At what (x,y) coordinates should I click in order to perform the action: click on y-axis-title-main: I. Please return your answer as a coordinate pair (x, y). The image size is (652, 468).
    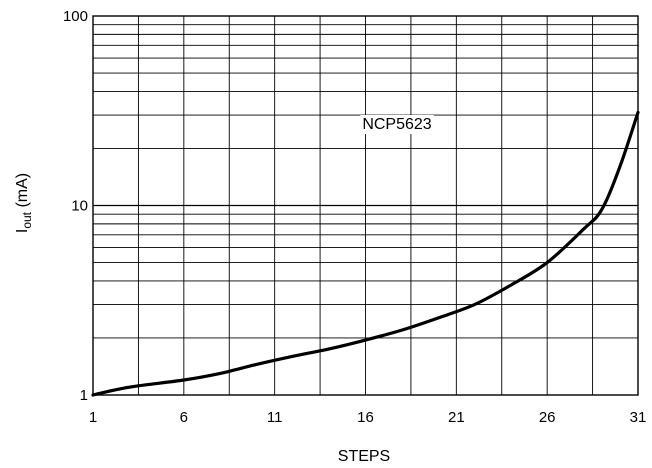
    Looking at the image, I should click on (22, 231).